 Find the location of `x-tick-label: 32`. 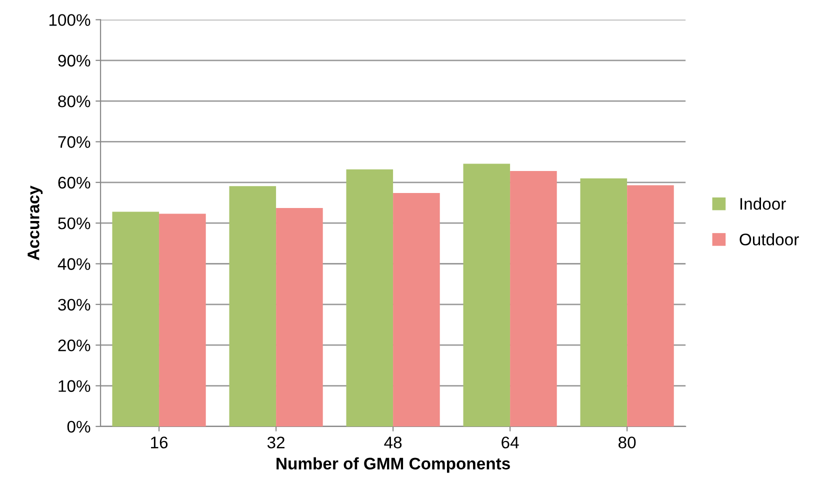

x-tick-label: 32 is located at coordinates (275, 442).